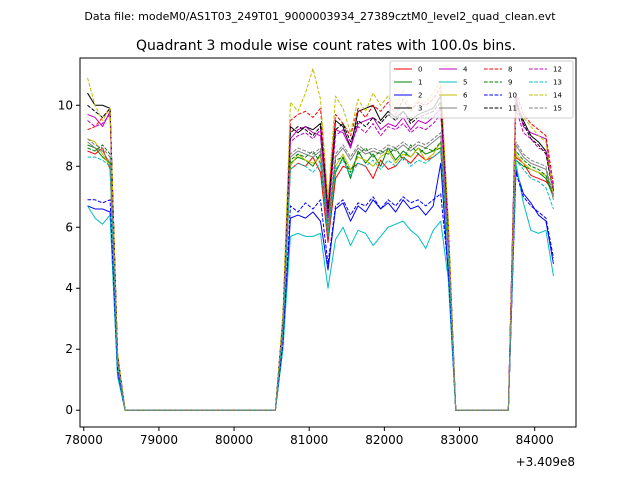 This screenshot has height=480, width=640. I want to click on legend-entry-10: 10, so click(500, 96).